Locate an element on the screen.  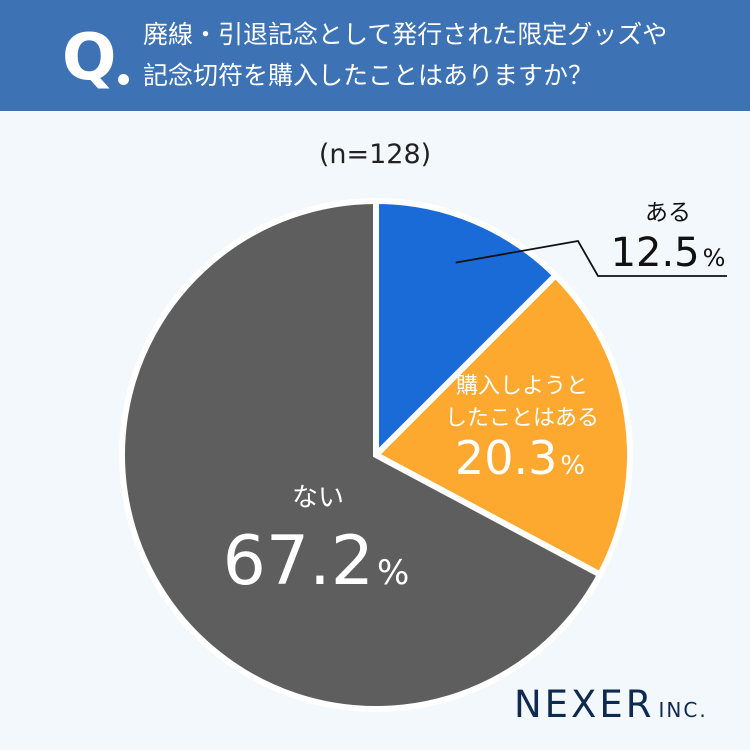
slice-3-label: ない is located at coordinates (318, 498).